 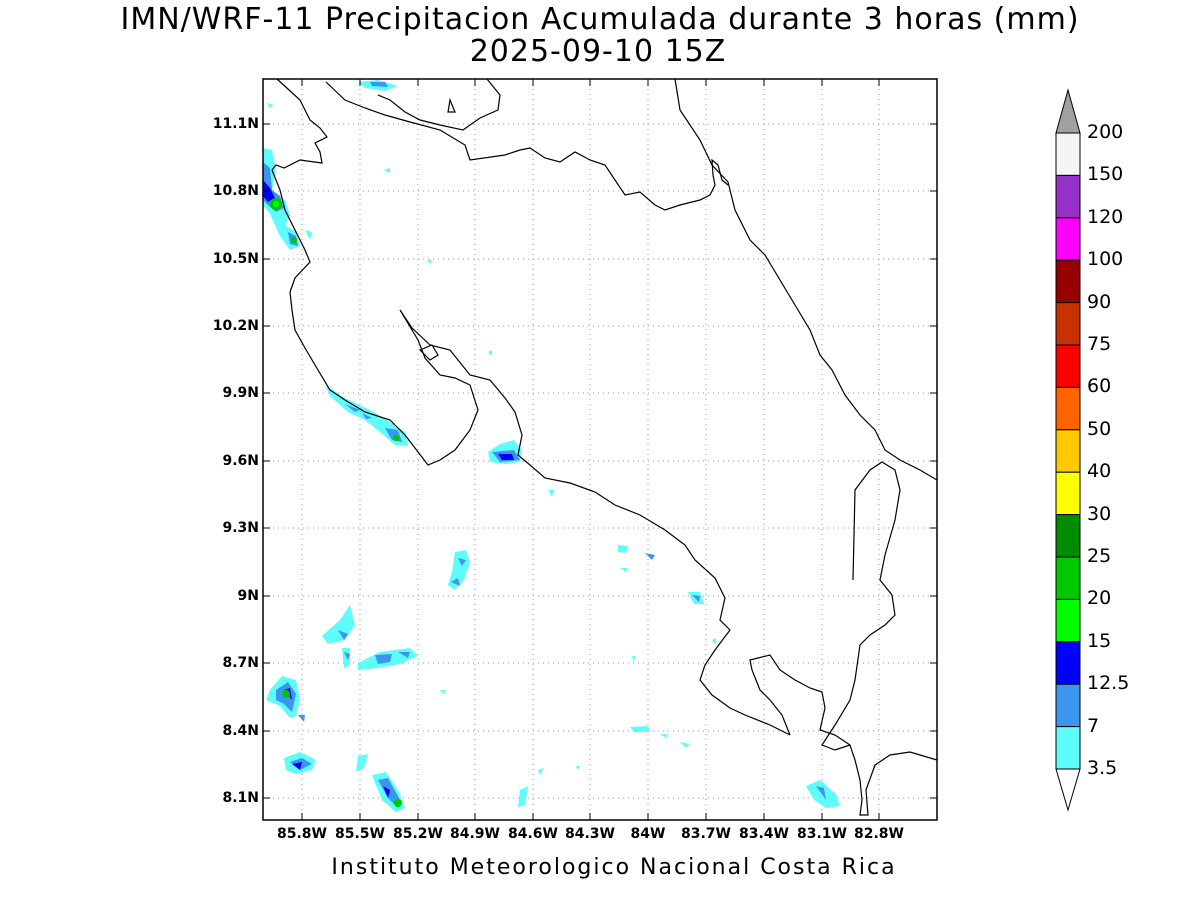 What do you see at coordinates (706, 834) in the screenshot?
I see `lon-label: 83.7W` at bounding box center [706, 834].